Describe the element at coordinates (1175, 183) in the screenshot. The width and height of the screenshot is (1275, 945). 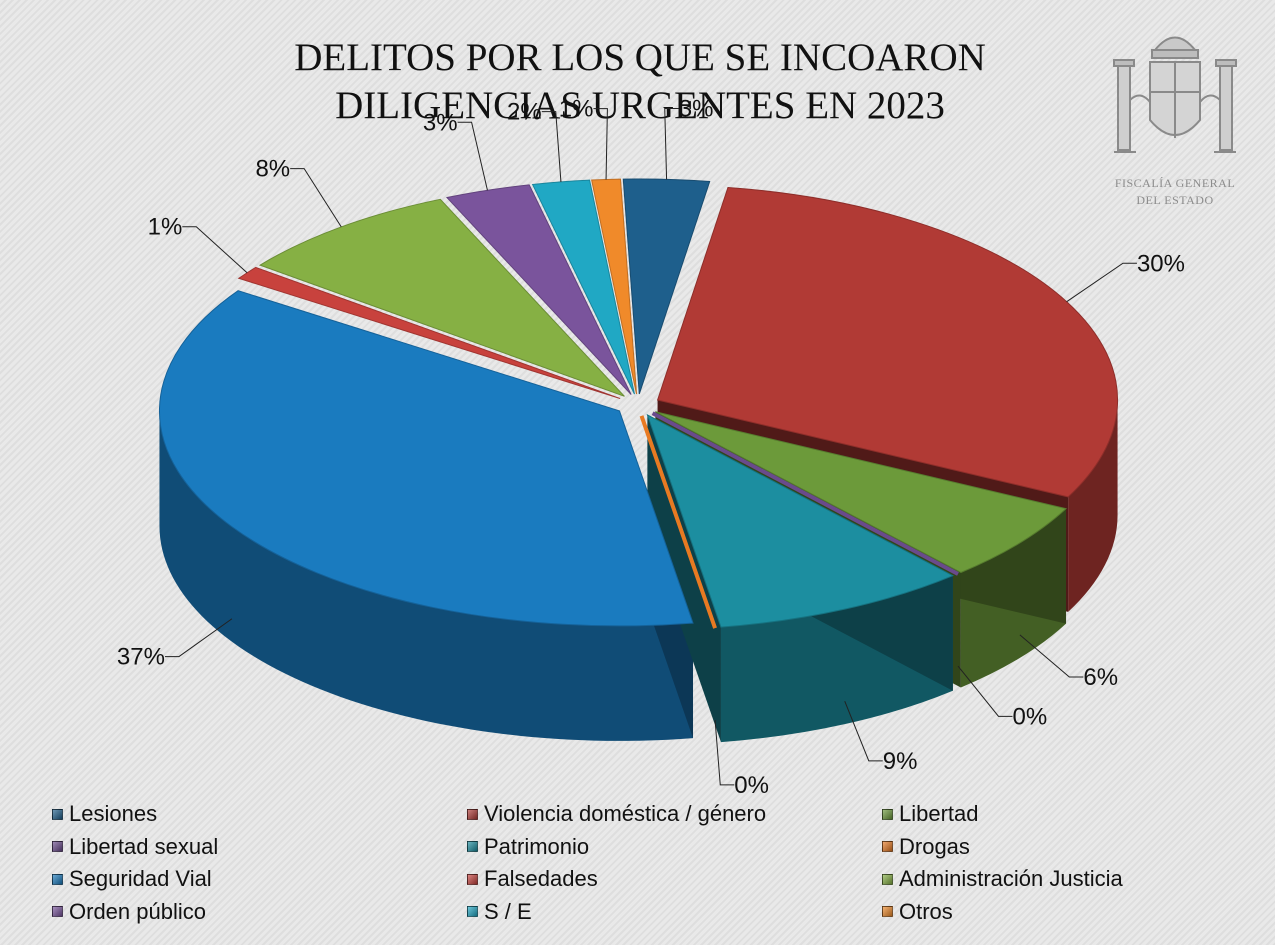
I see `org-name-line-1: FISCALÍA GENERAL` at that location.